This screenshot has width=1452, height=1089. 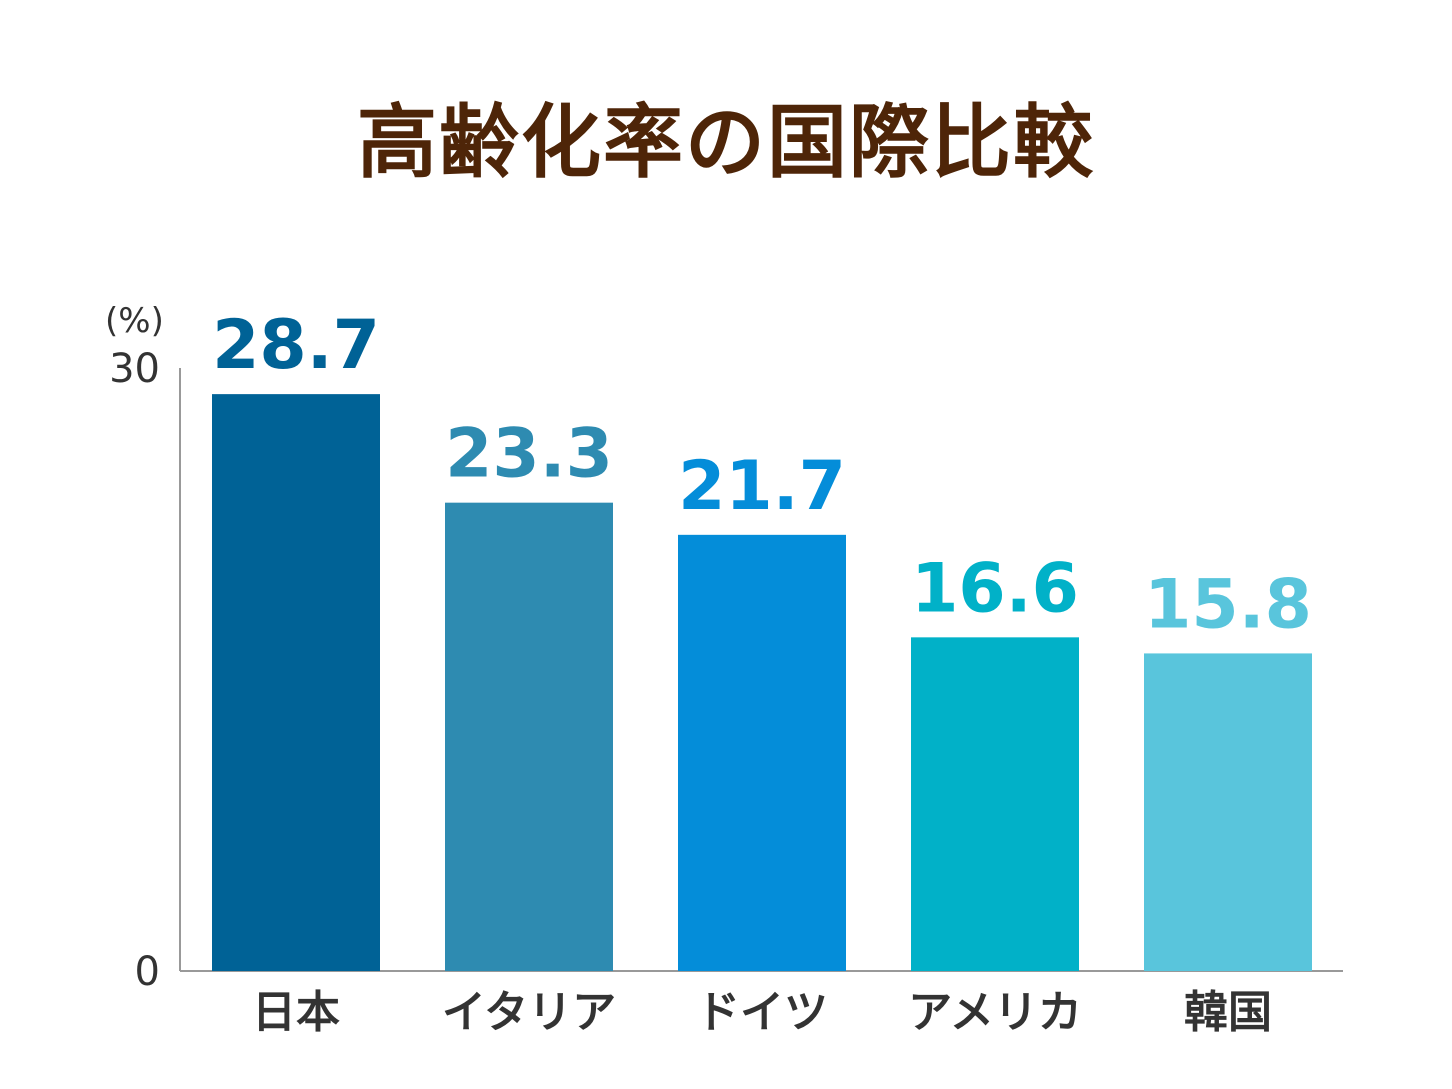 I want to click on bar-value-label: 28.7, so click(x=296, y=345).